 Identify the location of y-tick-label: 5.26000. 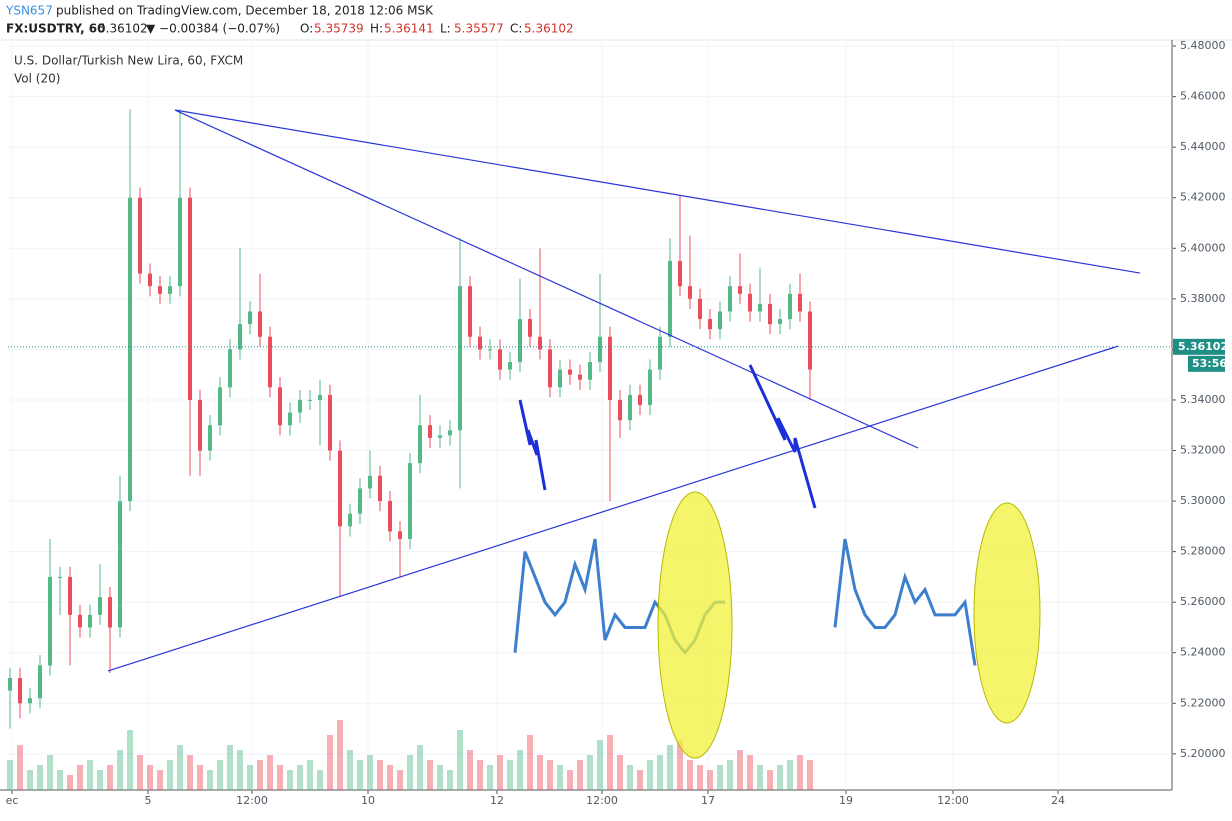
(1203, 601).